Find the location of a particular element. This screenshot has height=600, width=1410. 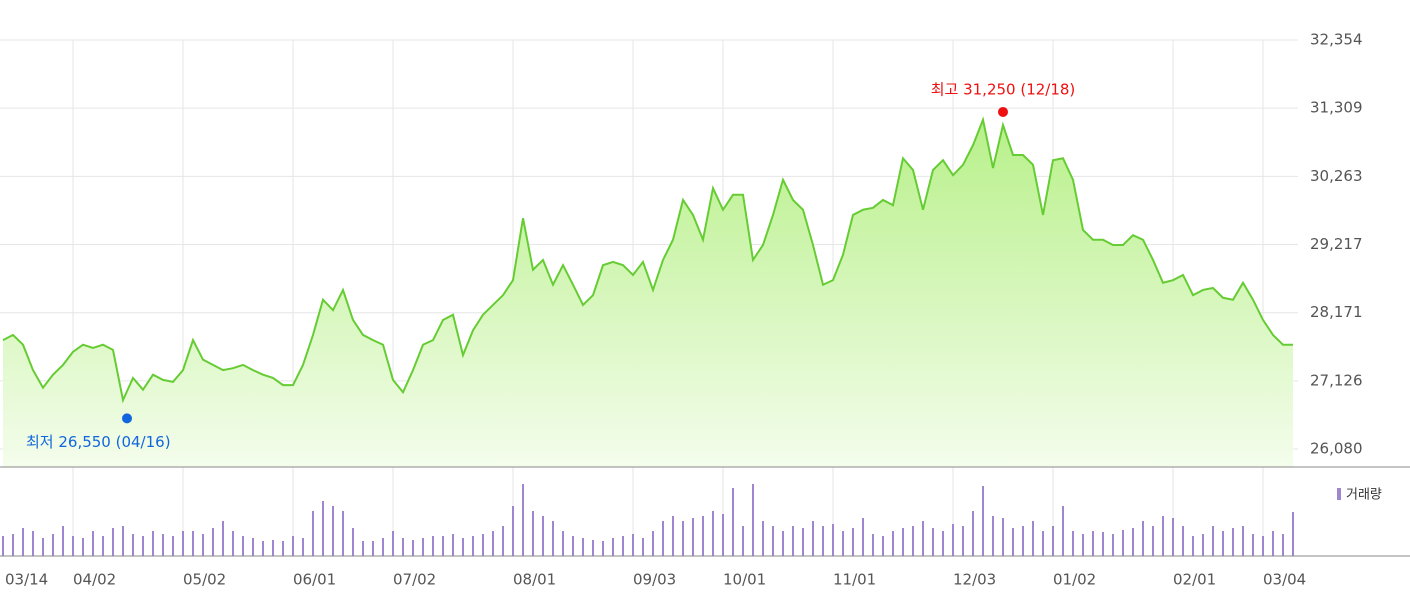

high-marker is located at coordinates (1003, 111).